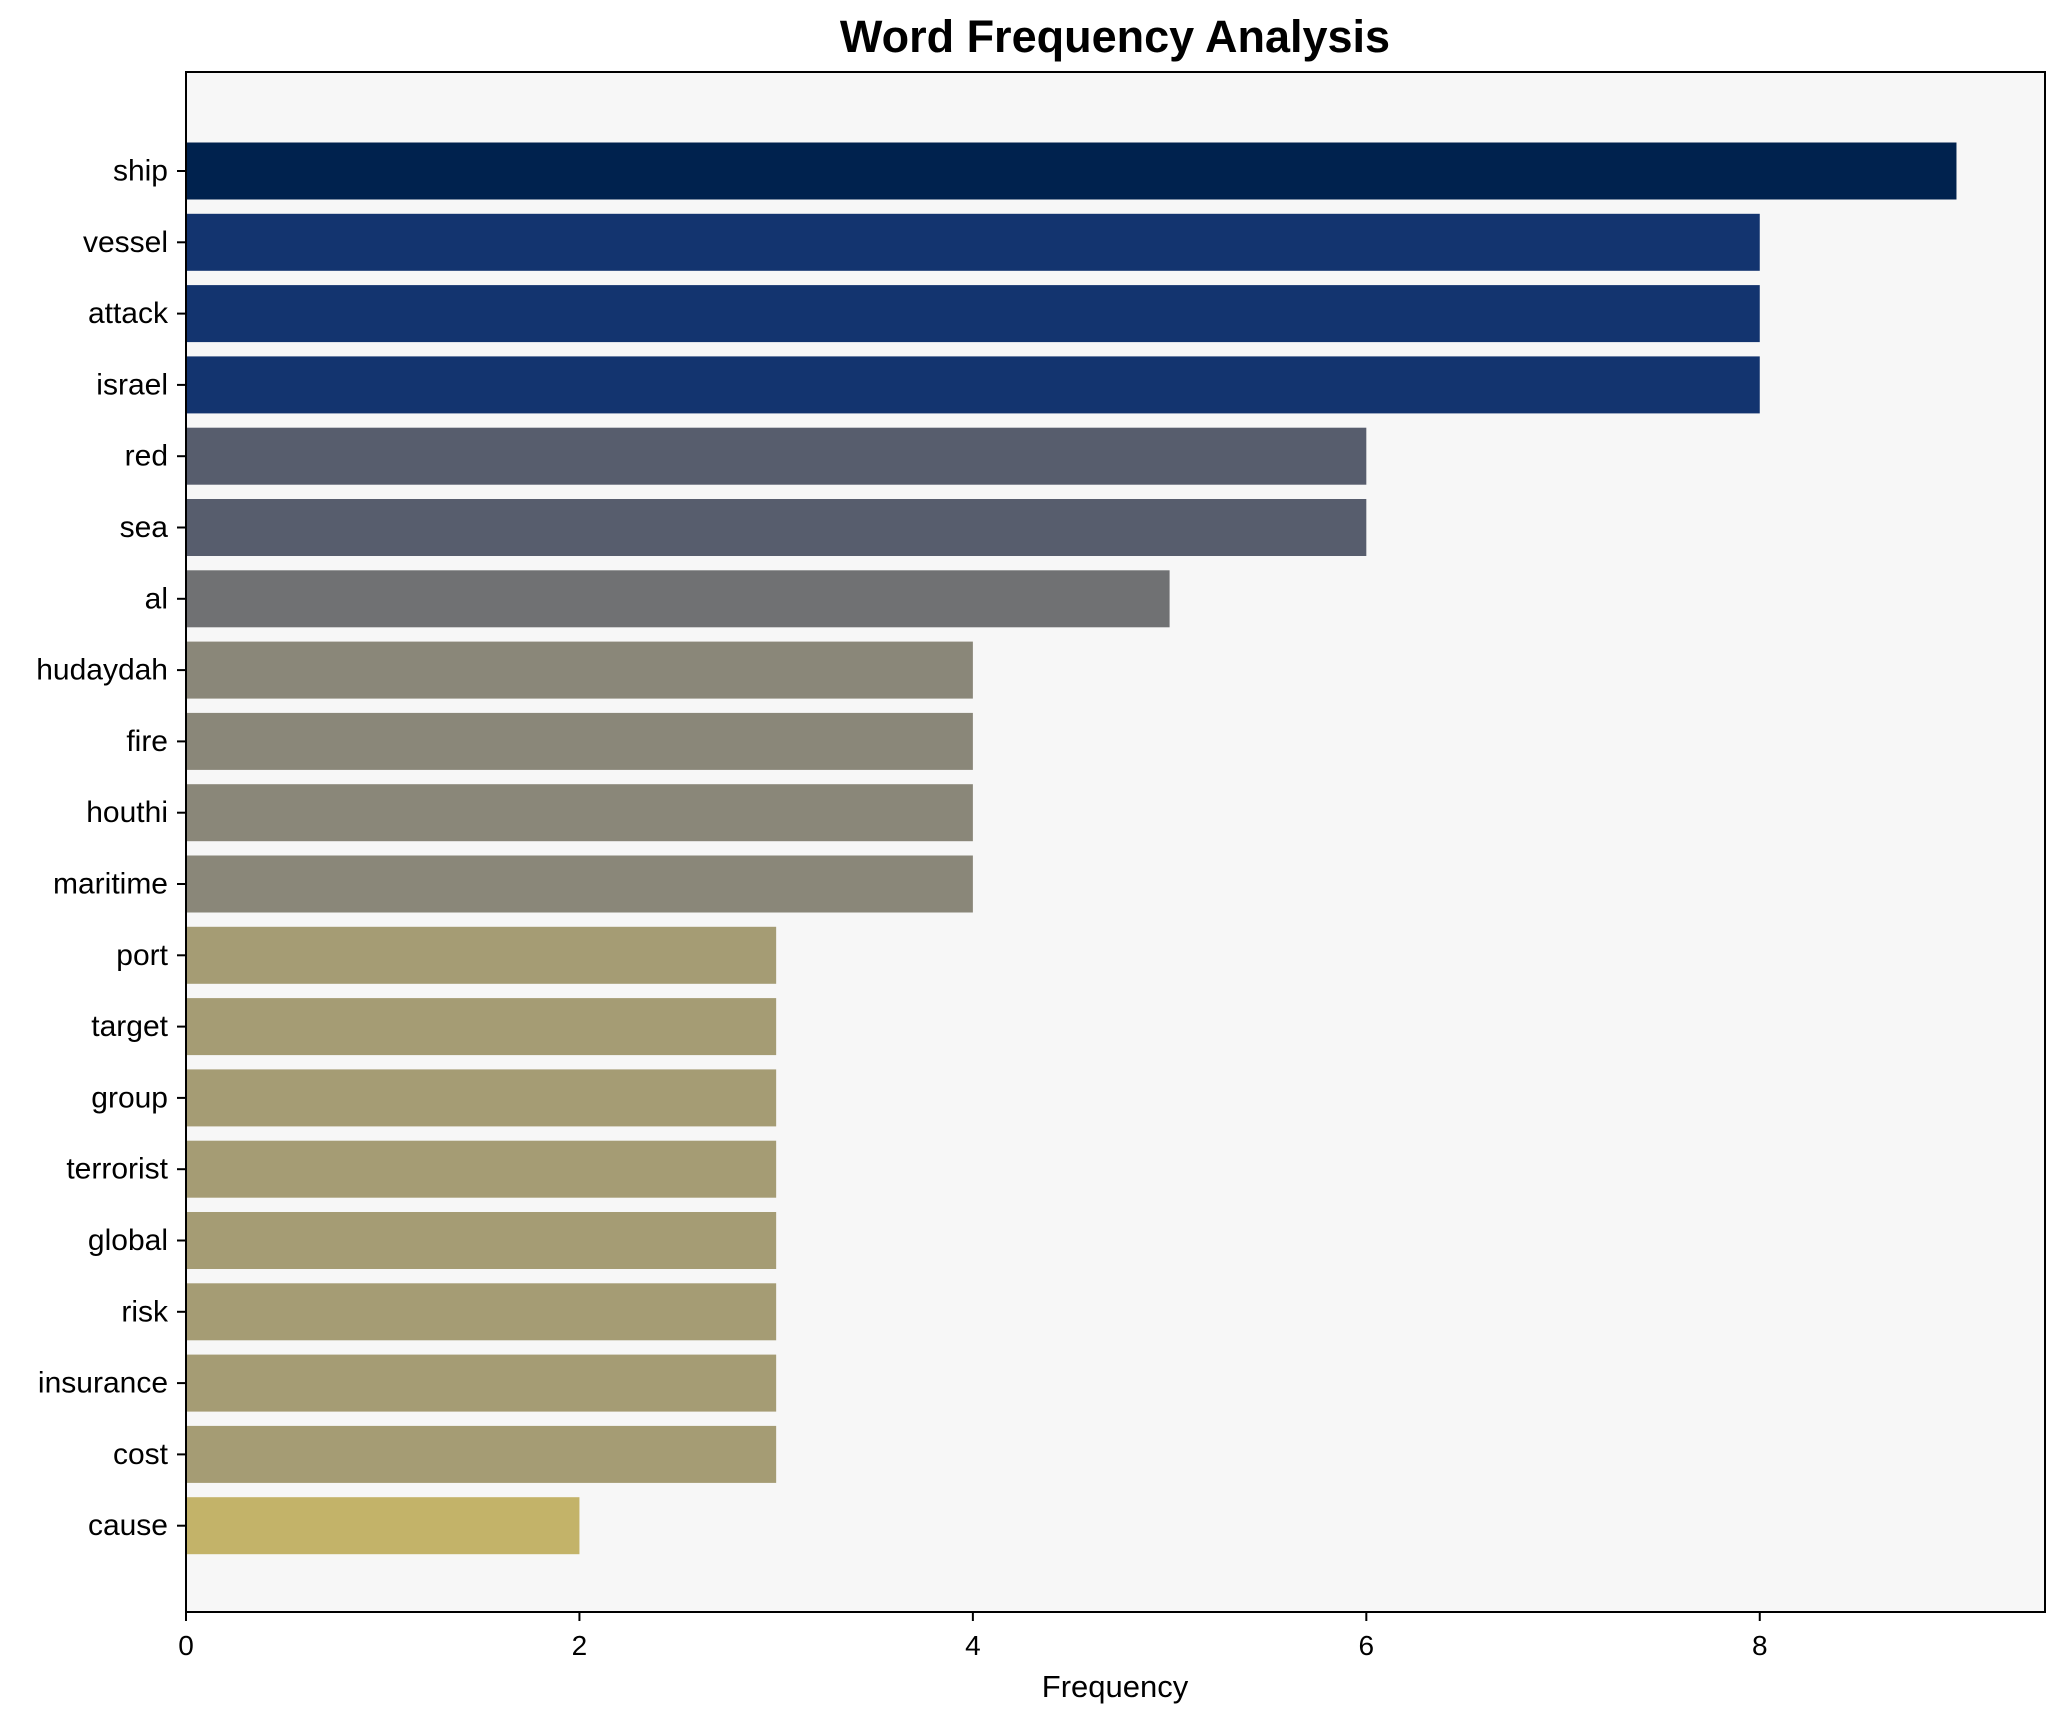  Describe the element at coordinates (140, 171) in the screenshot. I see `y-tick-label-ship: ship` at that location.